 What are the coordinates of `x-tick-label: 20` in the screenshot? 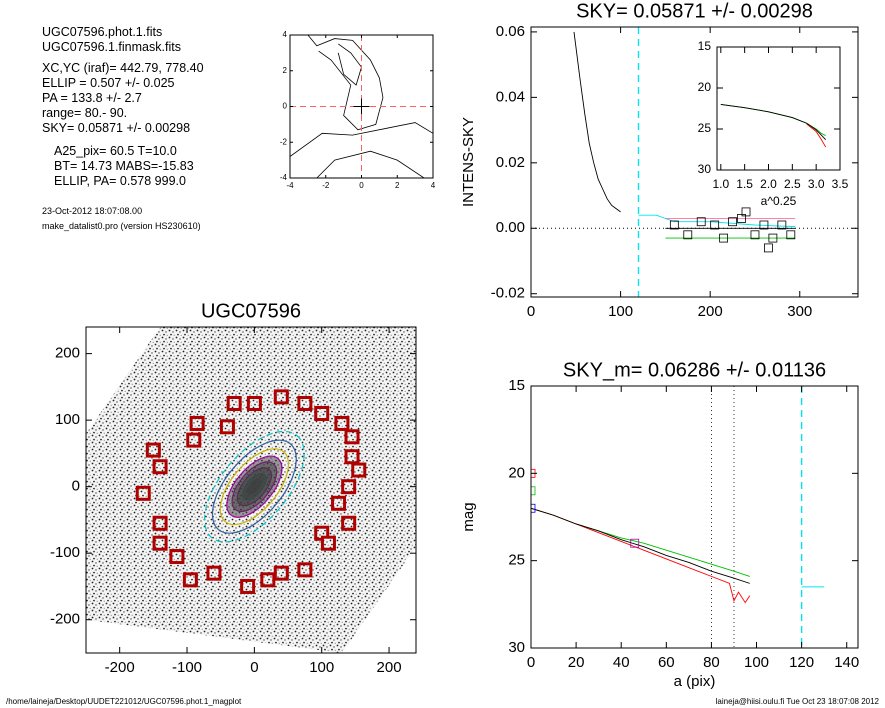 It's located at (576, 662).